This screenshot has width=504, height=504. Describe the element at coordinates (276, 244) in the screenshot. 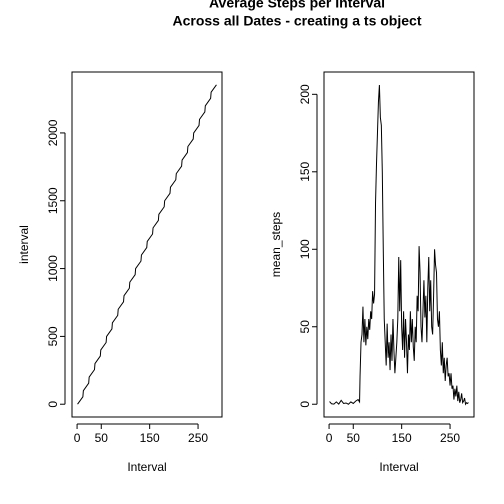

I see `y-axis-label: mean_steps` at that location.